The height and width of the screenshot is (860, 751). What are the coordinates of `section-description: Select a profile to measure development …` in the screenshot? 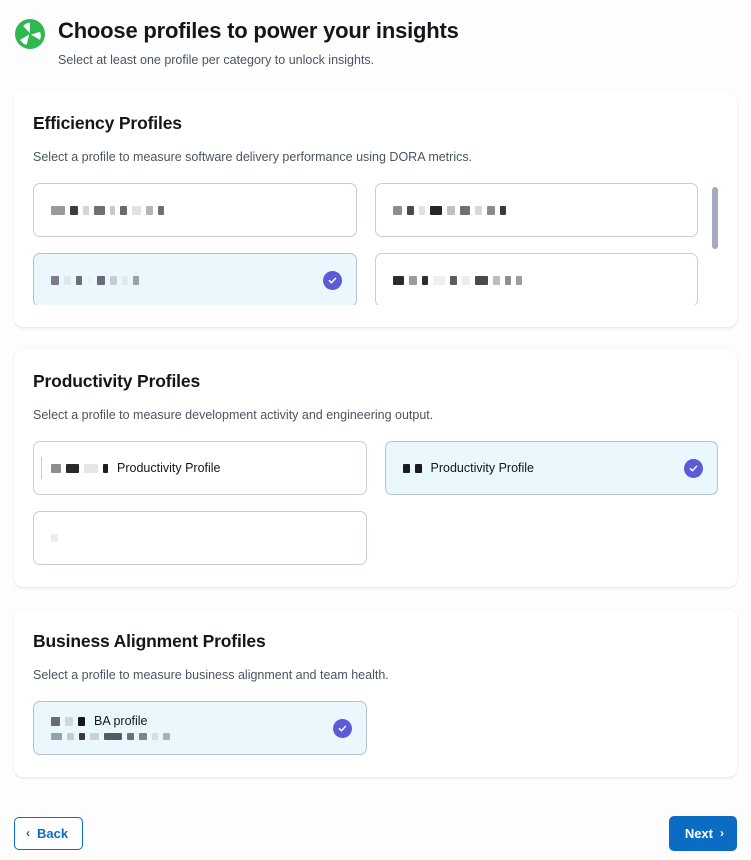 It's located at (233, 415).